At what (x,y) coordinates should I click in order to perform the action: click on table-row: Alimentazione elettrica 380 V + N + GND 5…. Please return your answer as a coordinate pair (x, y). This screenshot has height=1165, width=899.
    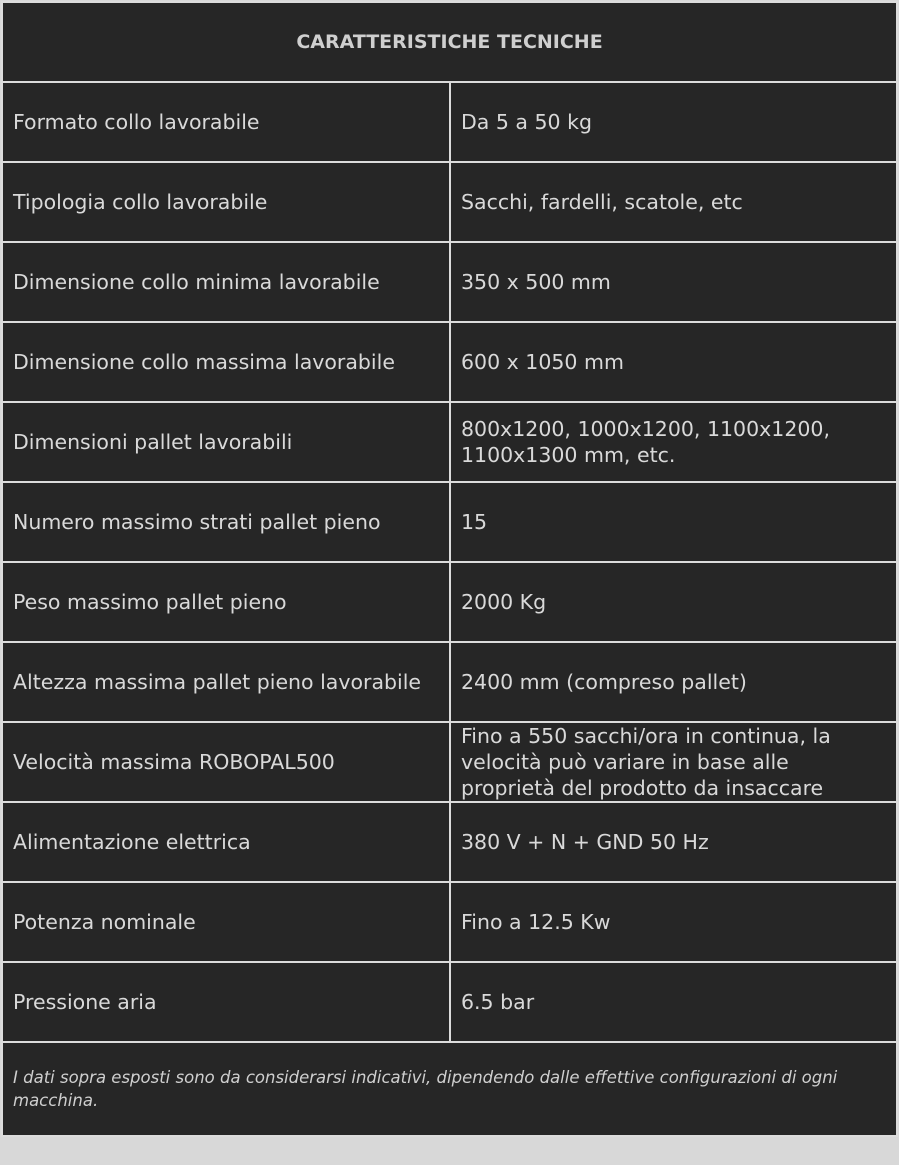
    Looking at the image, I should click on (449, 842).